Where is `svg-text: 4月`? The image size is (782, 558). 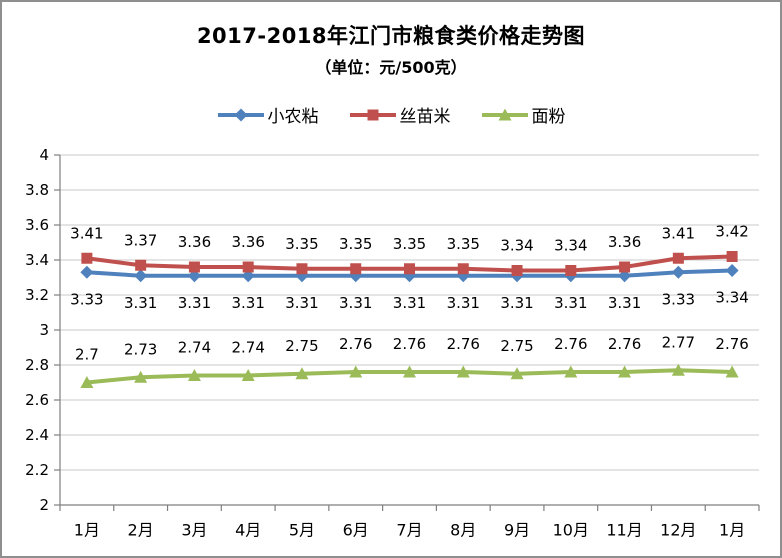
svg-text: 4月 is located at coordinates (248, 530).